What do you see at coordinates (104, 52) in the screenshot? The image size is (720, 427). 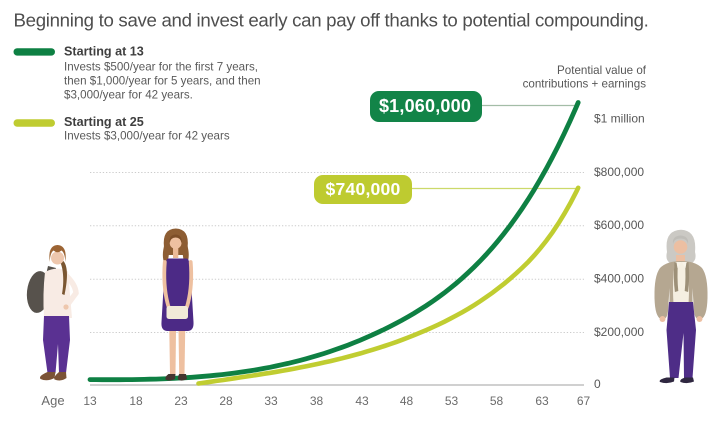 I see `svg-text: Starting at 13` at bounding box center [104, 52].